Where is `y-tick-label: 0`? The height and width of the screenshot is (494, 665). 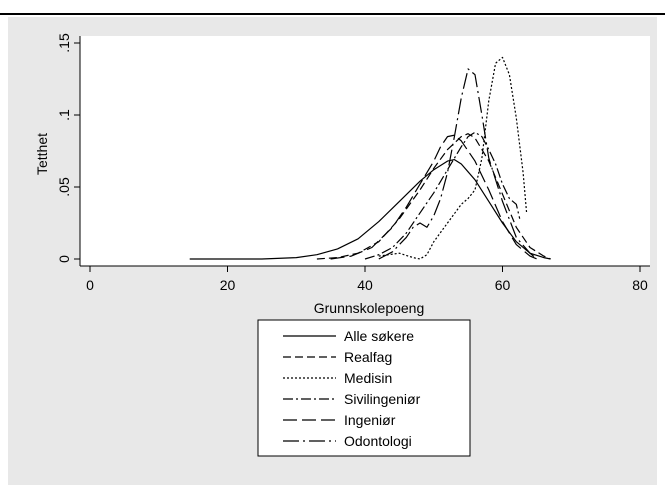 y-tick-label: 0 is located at coordinates (64, 259).